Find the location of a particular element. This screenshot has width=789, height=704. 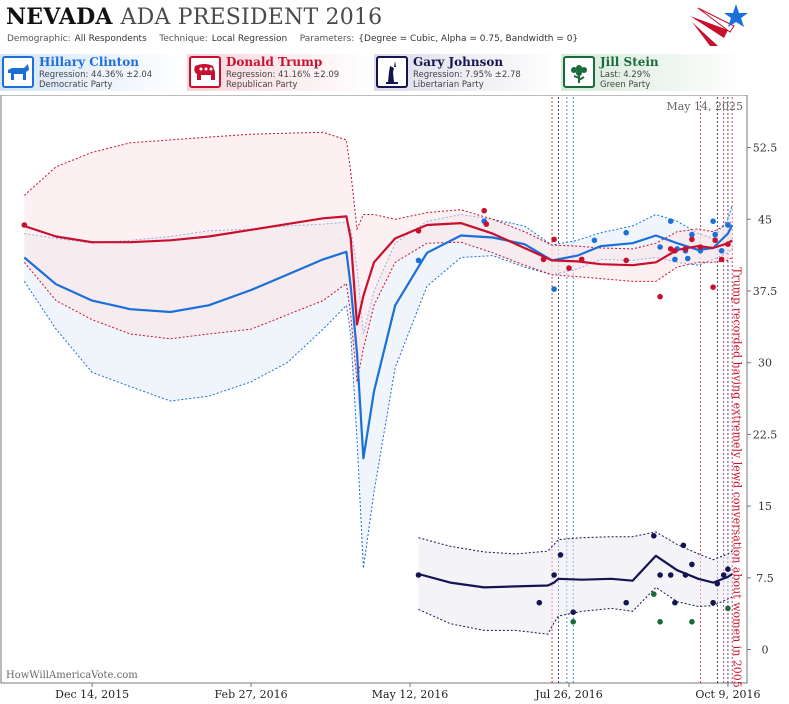

x-tick-label: Dec 14, 2015 is located at coordinates (92, 694).